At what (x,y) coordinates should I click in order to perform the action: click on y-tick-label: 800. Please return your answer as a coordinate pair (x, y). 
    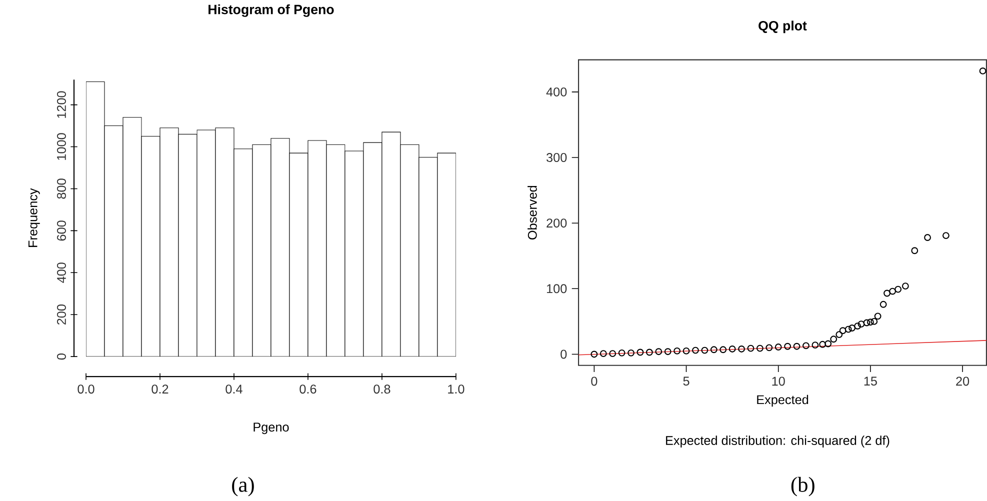
    Looking at the image, I should click on (61, 188).